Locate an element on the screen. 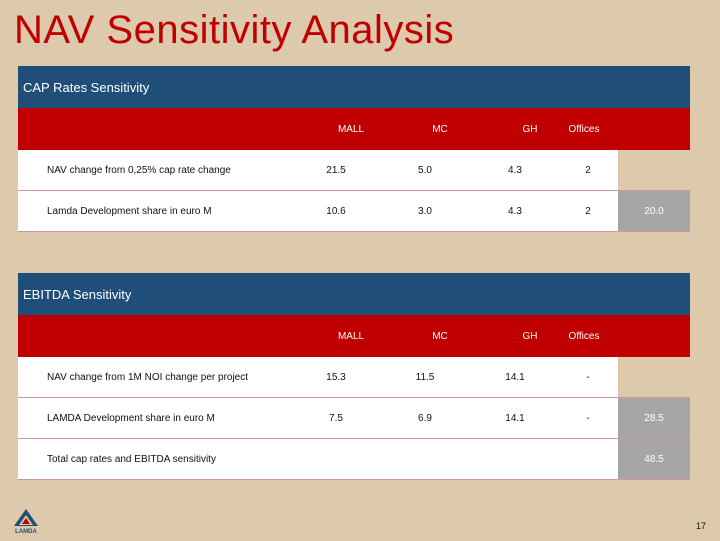  row-values: 7.5 6.9 14.1 - is located at coordinates (460, 418).